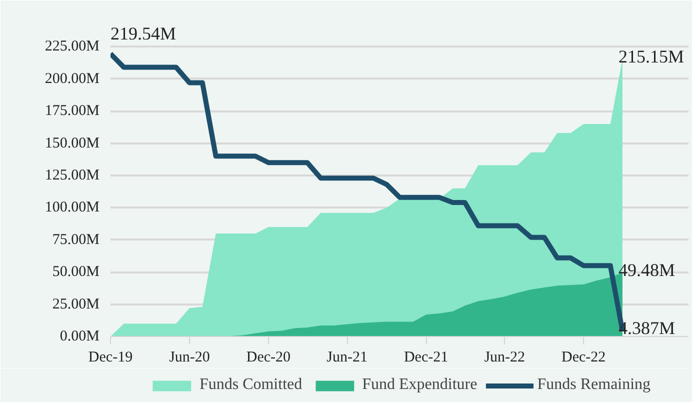  I want to click on y-tick-label: 25.00M, so click(76, 304).